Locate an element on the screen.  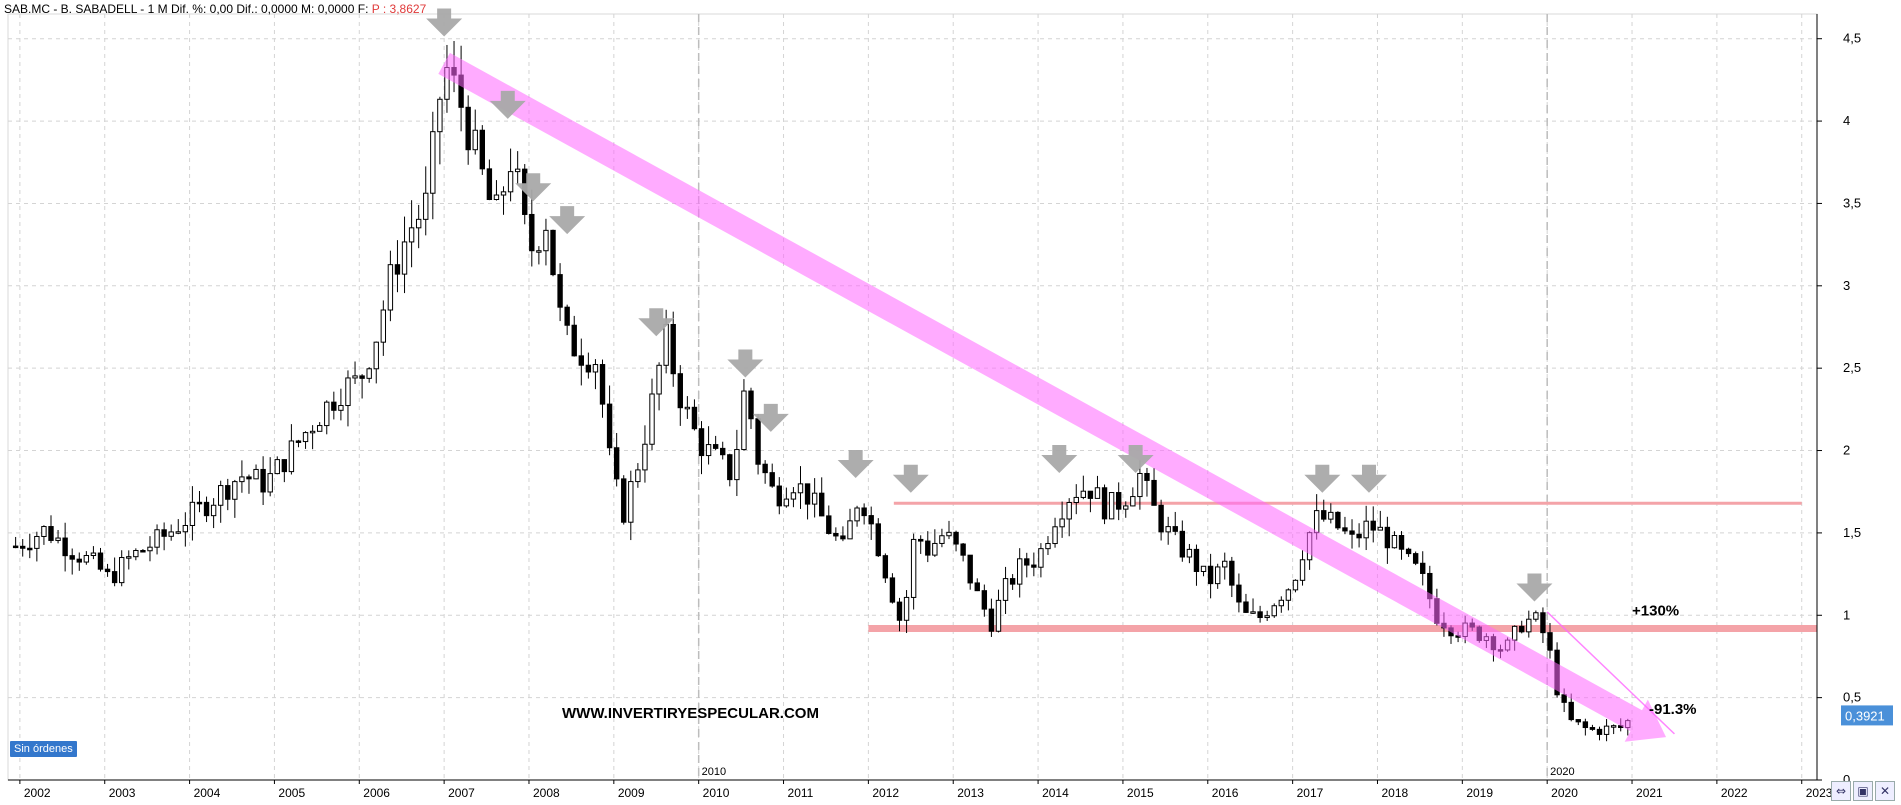
annotation-label: -91.3% is located at coordinates (1673, 709).